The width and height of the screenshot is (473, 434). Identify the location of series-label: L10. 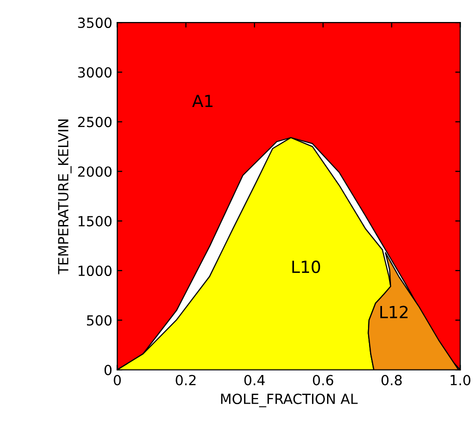
(306, 267).